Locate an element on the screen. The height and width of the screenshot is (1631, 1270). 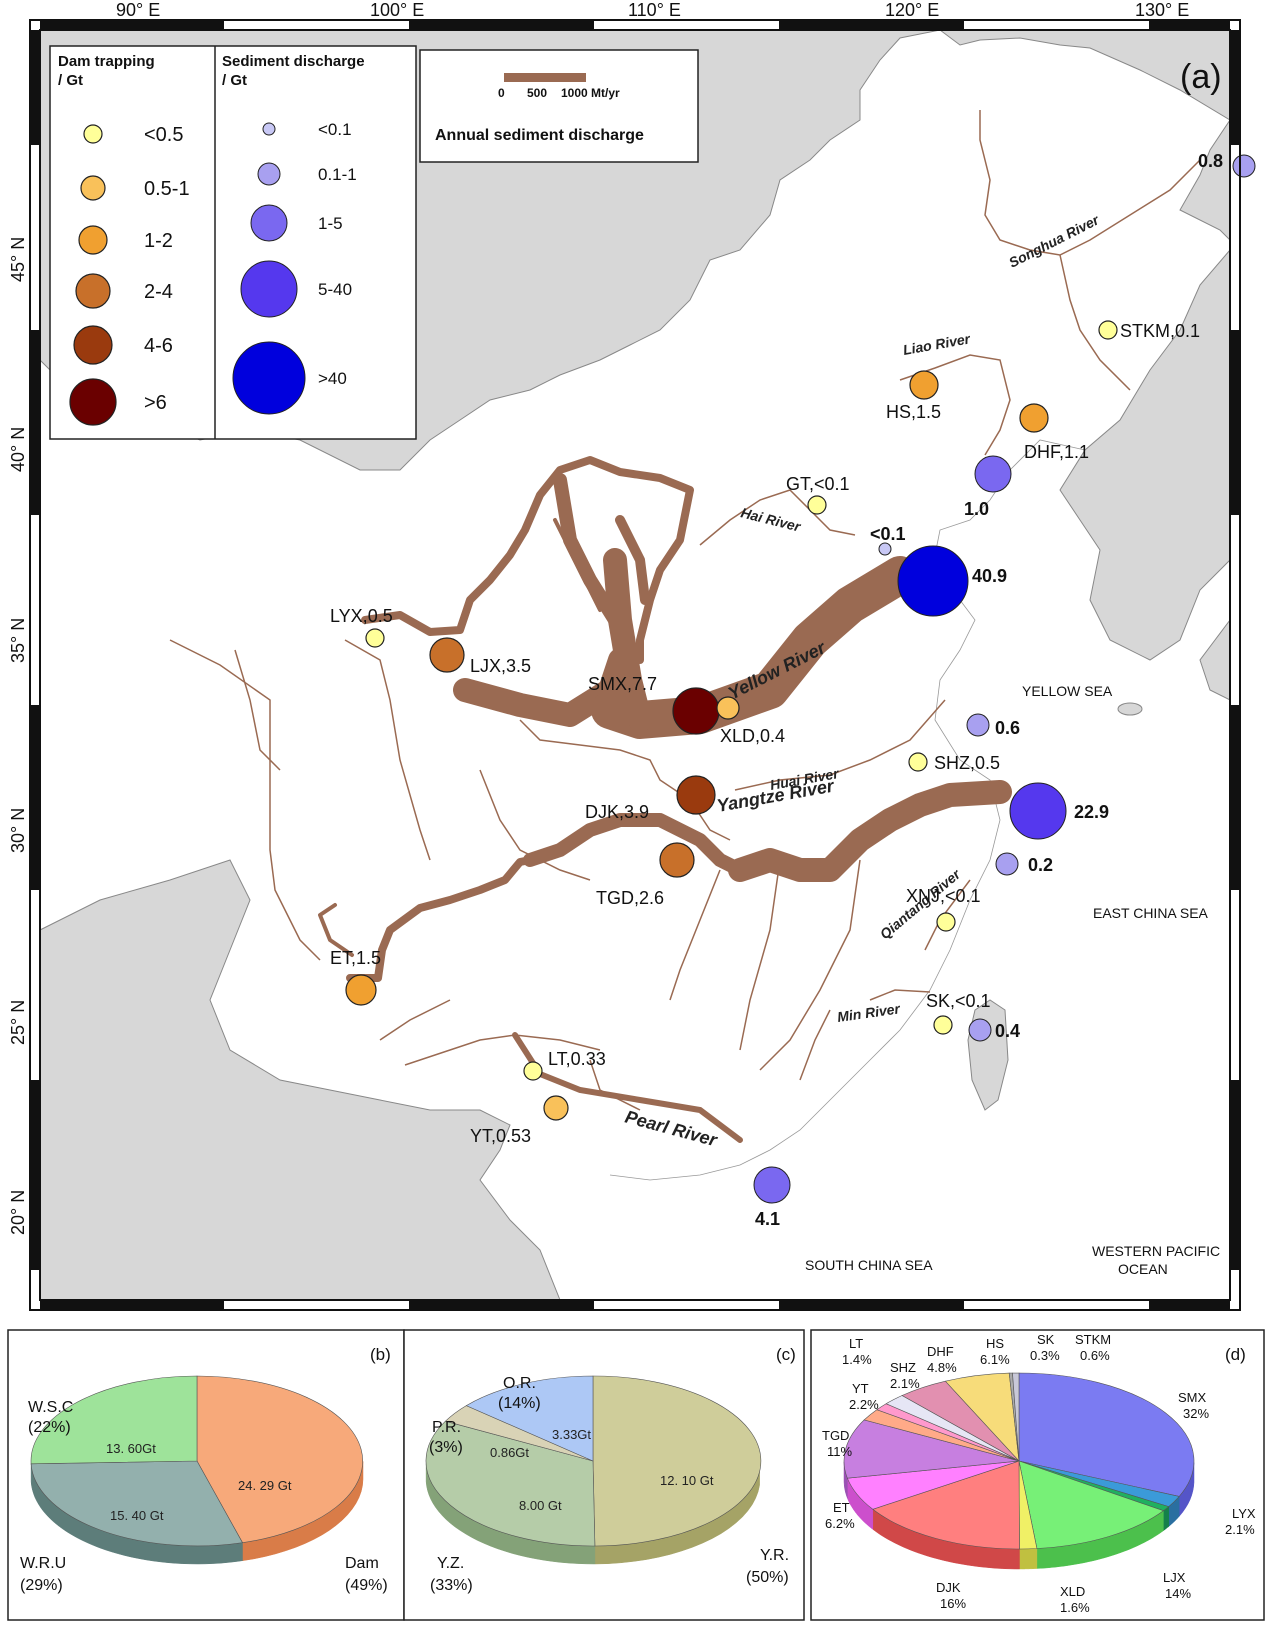
dam-marker-lyx is located at coordinates (375, 638).